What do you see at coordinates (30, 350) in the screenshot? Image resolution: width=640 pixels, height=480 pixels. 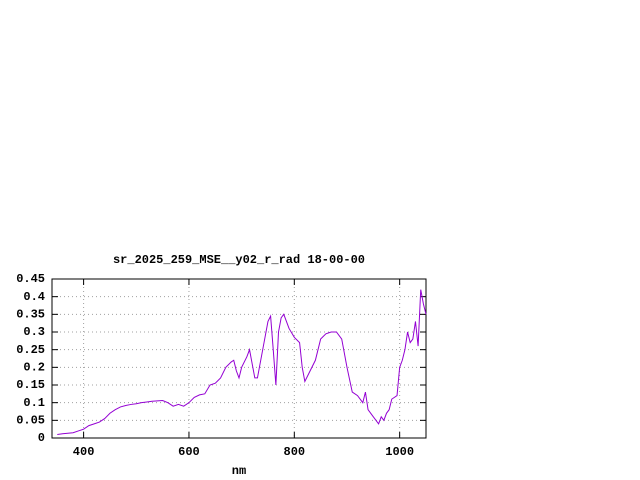 I see `y-tick-label: 0.25` at bounding box center [30, 350].